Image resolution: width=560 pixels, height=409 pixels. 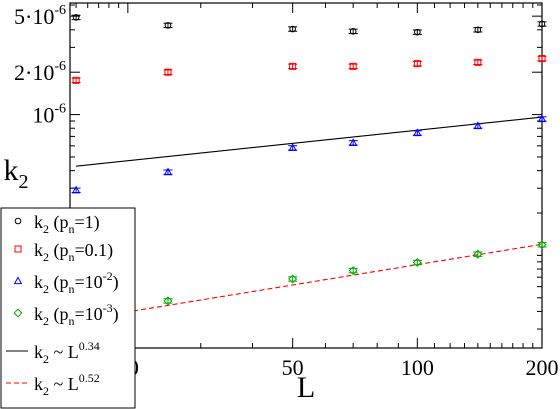 I want to click on series-square, so click(x=309, y=69).